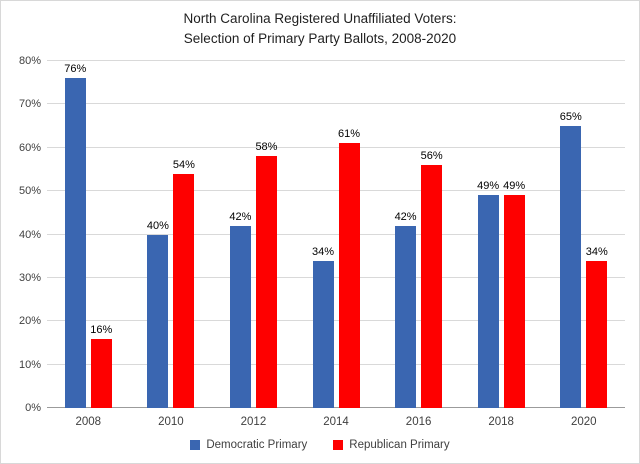 Image resolution: width=640 pixels, height=464 pixels. Describe the element at coordinates (418, 422) in the screenshot. I see `x-tick-label: 2016` at that location.